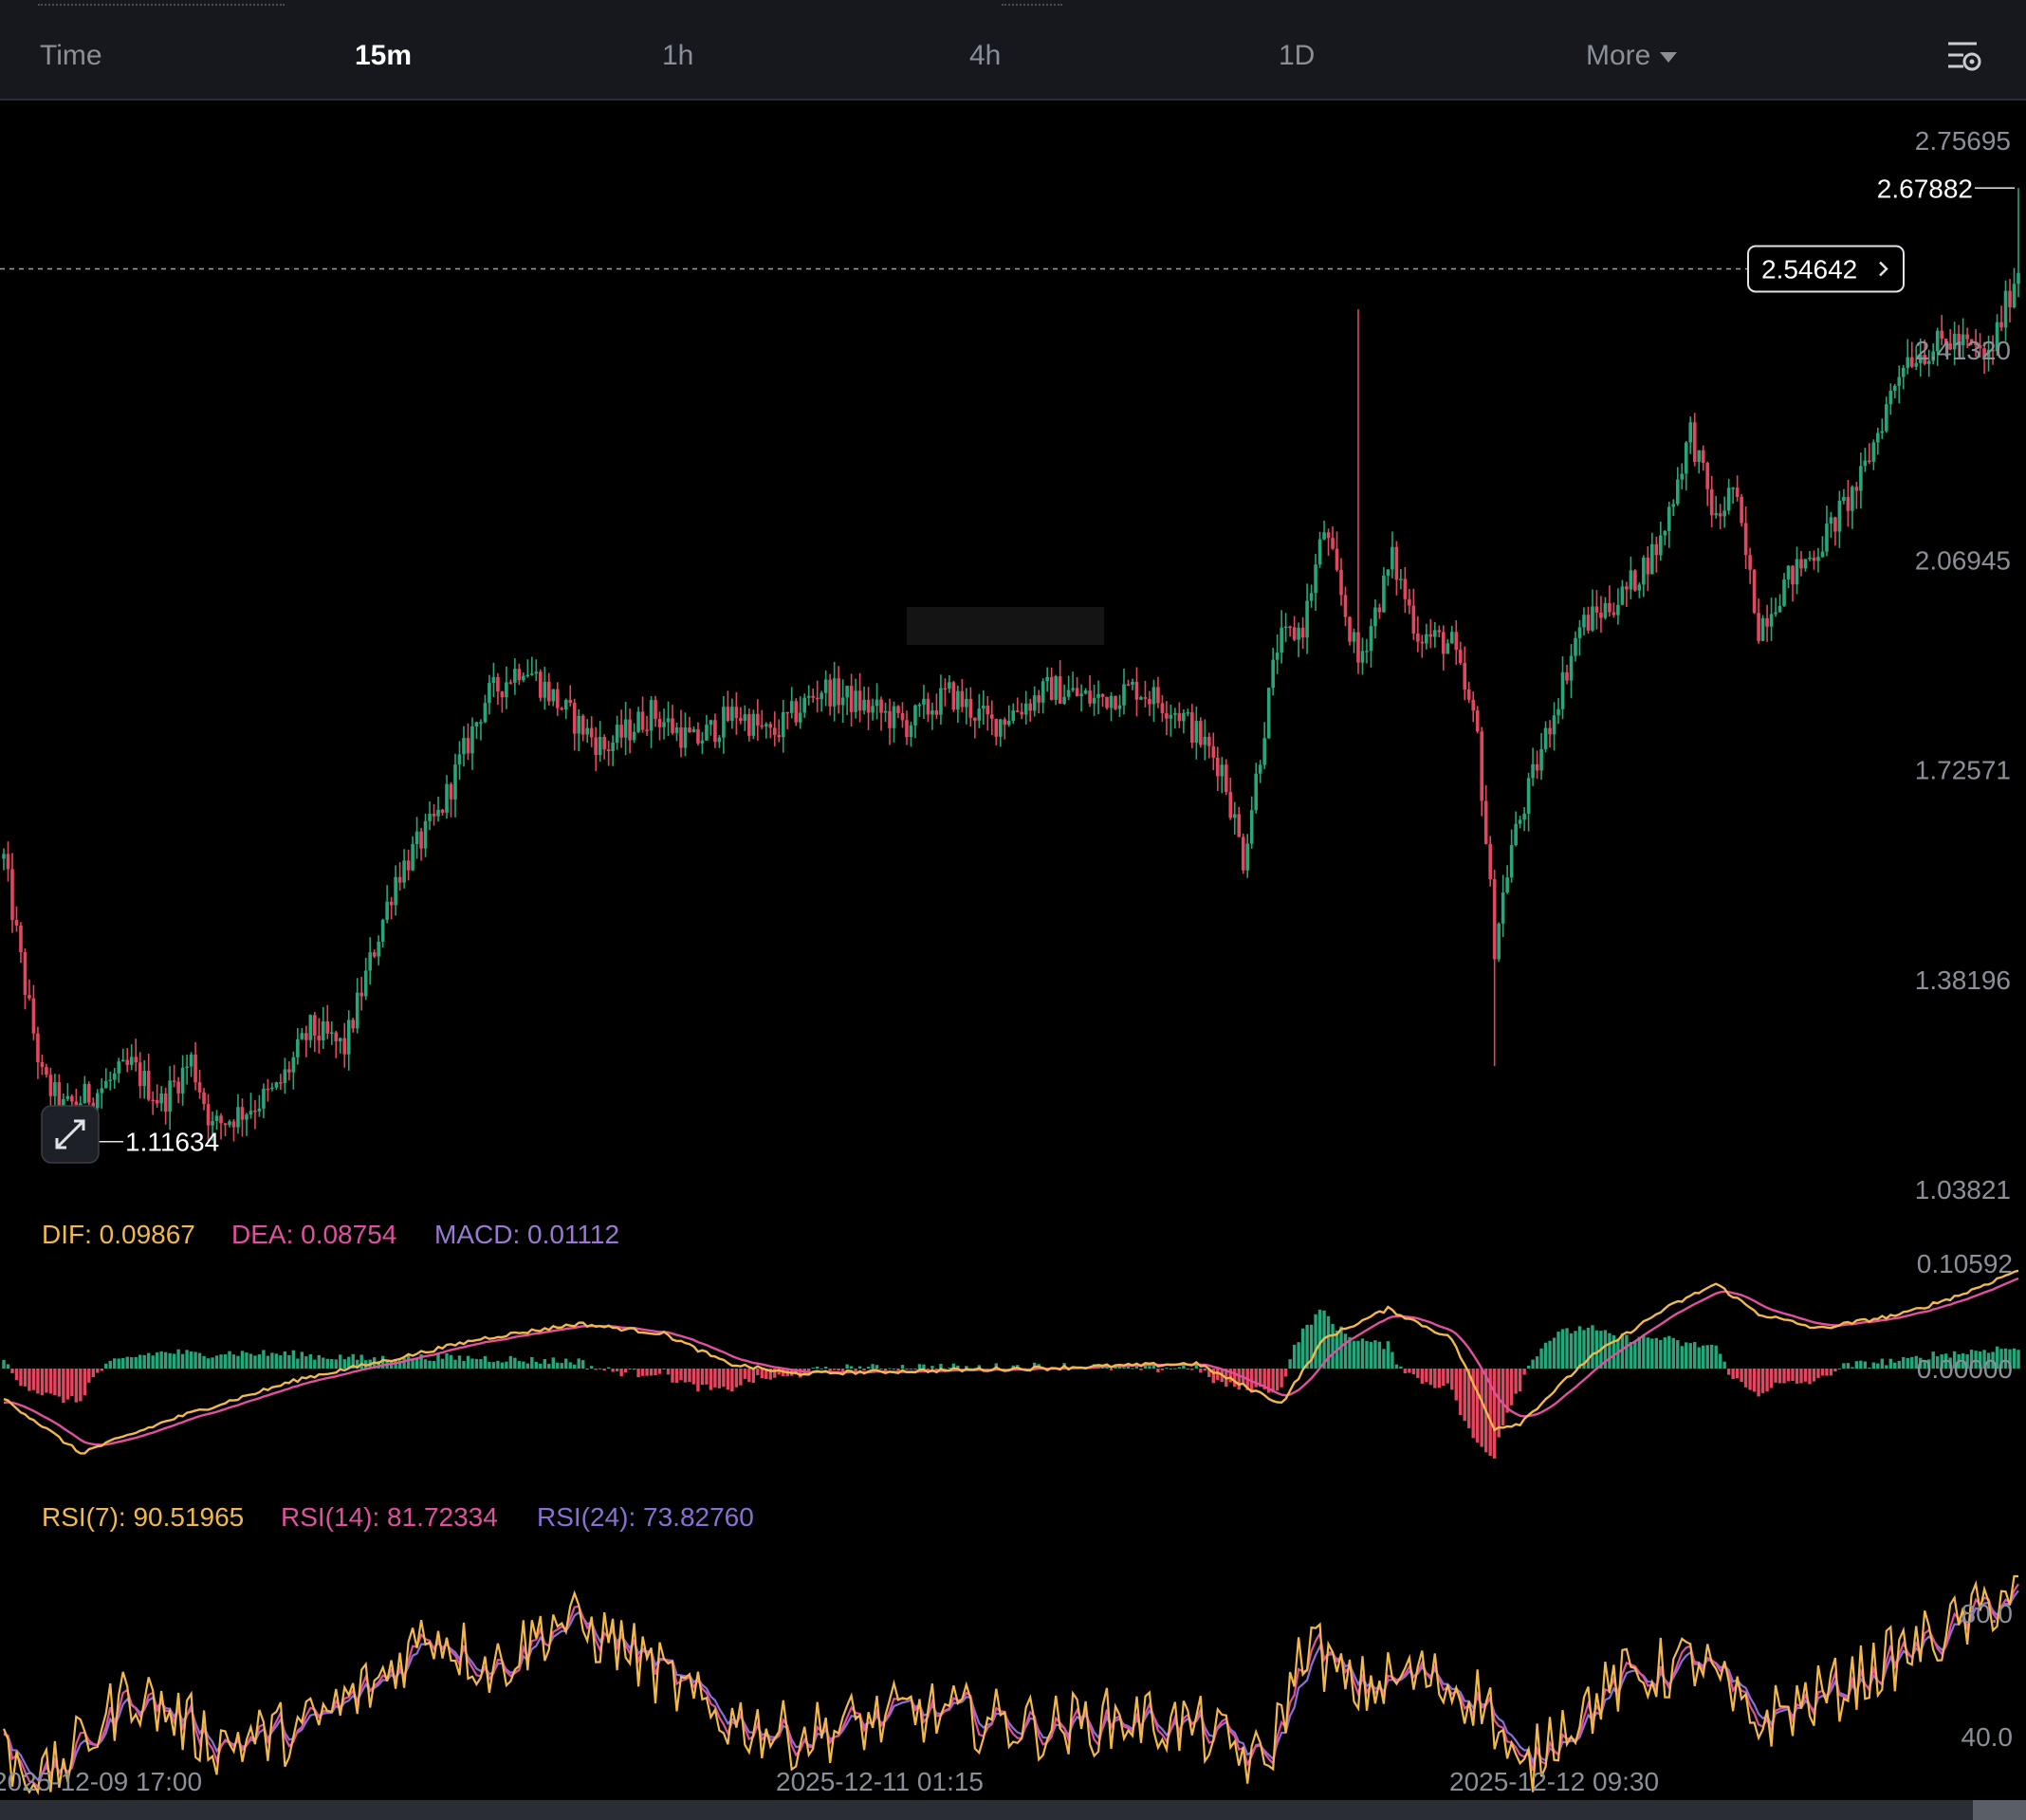  What do you see at coordinates (71, 55) in the screenshot?
I see `tab-time: Time` at bounding box center [71, 55].